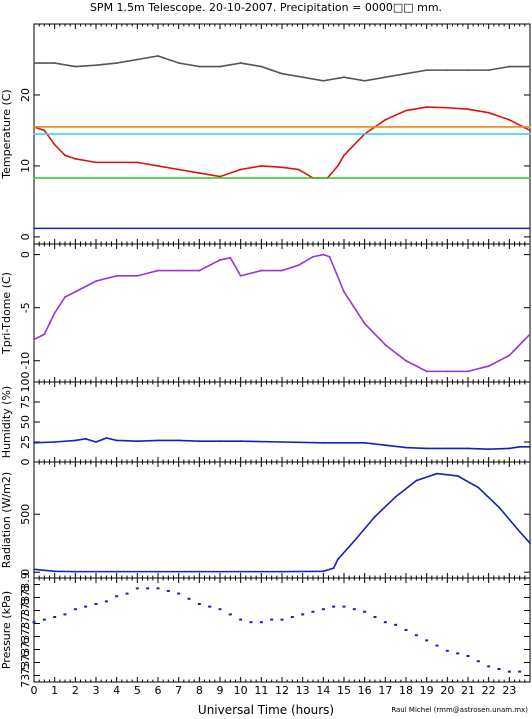 This screenshot has width=532, height=719. I want to click on series-line, so click(281, 444).